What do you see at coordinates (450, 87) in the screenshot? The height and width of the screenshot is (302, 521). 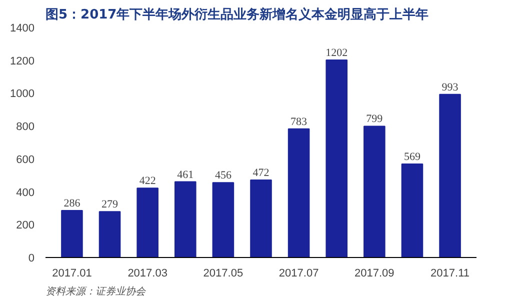 I see `data-label: 993` at bounding box center [450, 87].